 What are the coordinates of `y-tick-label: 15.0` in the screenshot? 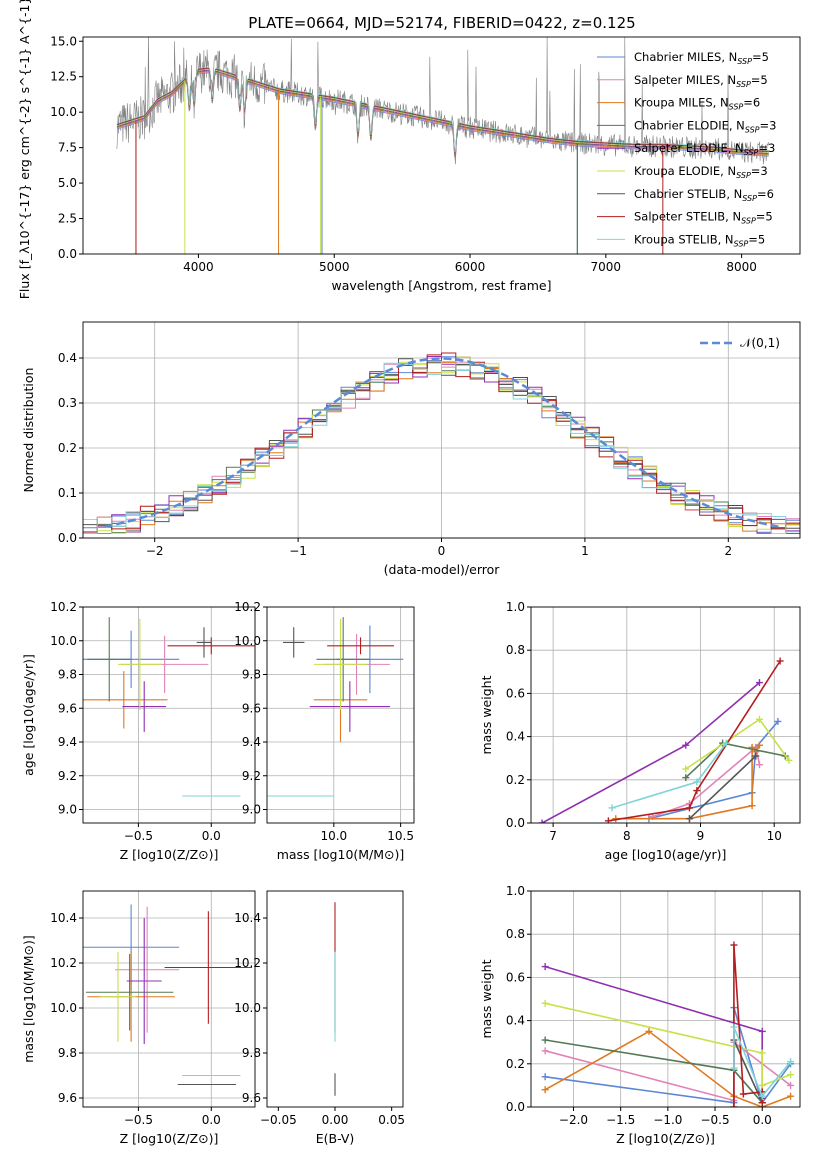 It's located at (63, 41).